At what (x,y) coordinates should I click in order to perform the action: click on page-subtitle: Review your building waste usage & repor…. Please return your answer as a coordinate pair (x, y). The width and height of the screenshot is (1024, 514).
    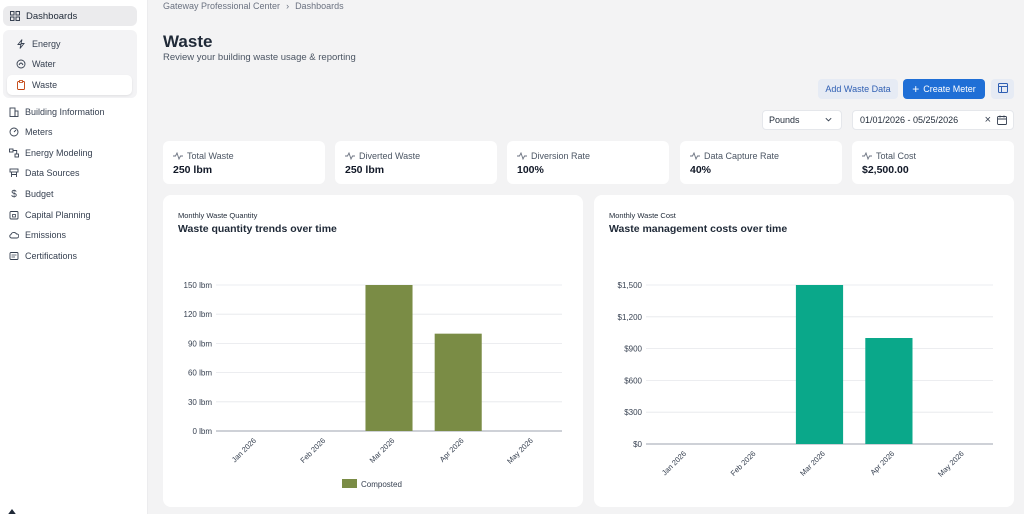
    Looking at the image, I should click on (259, 57).